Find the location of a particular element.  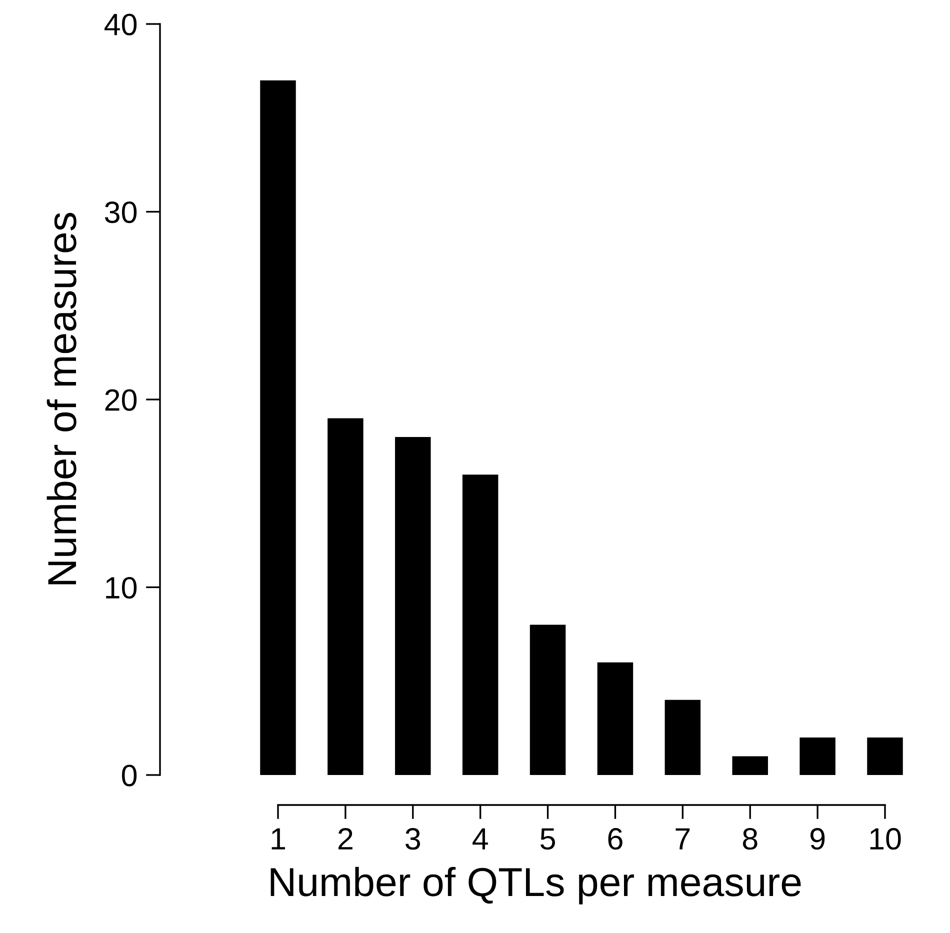

x-tick-label: 9 is located at coordinates (817, 839).